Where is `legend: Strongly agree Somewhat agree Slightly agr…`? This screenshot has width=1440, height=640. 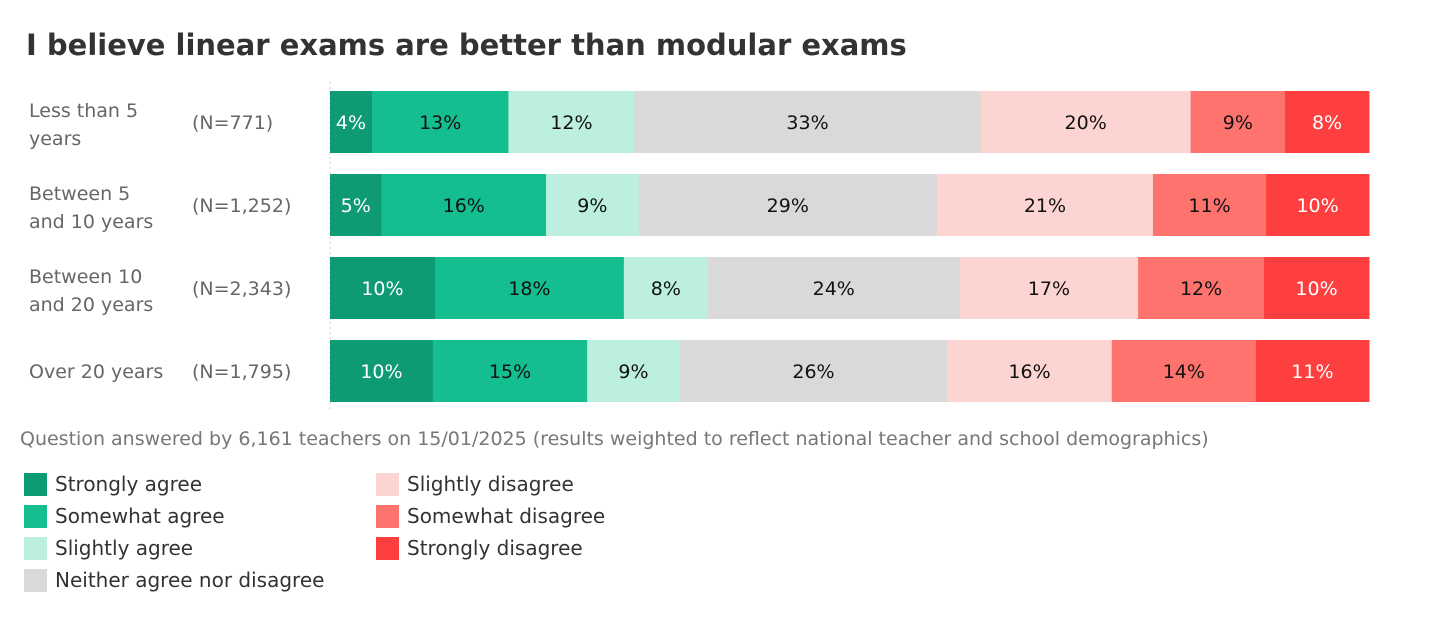 legend: Strongly agree Somewhat agree Slightly agr… is located at coordinates (374, 535).